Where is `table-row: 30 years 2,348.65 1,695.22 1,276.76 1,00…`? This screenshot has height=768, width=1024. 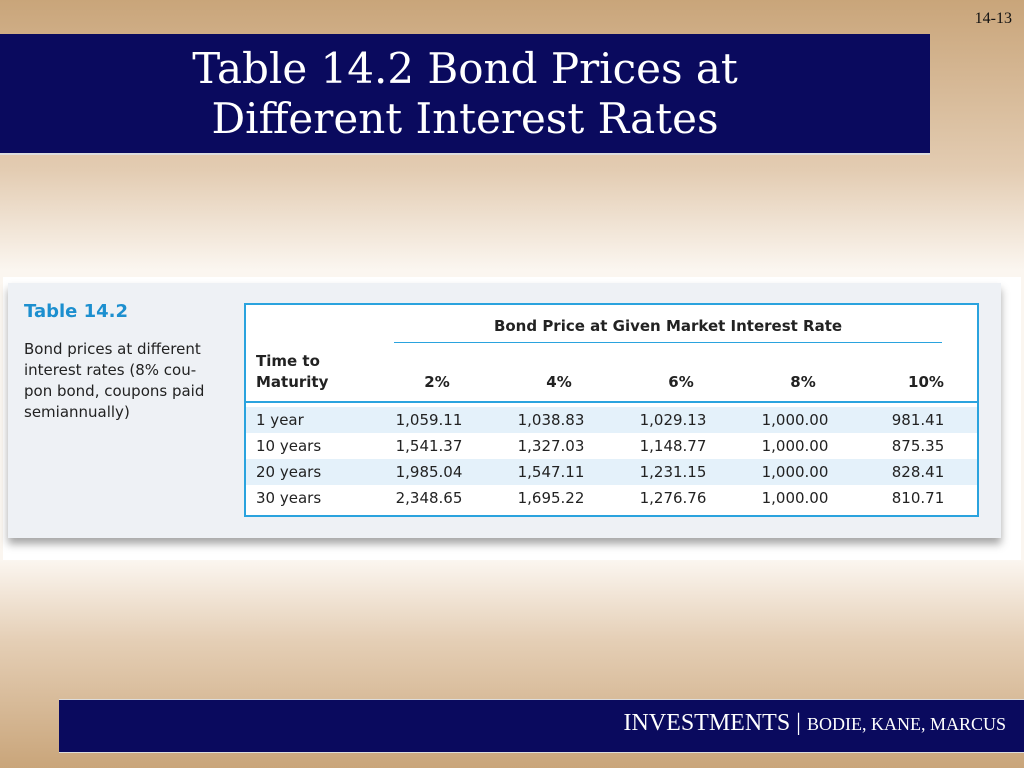
table-row: 30 years 2,348.65 1,695.22 1,276.76 1,00… is located at coordinates (611, 498).